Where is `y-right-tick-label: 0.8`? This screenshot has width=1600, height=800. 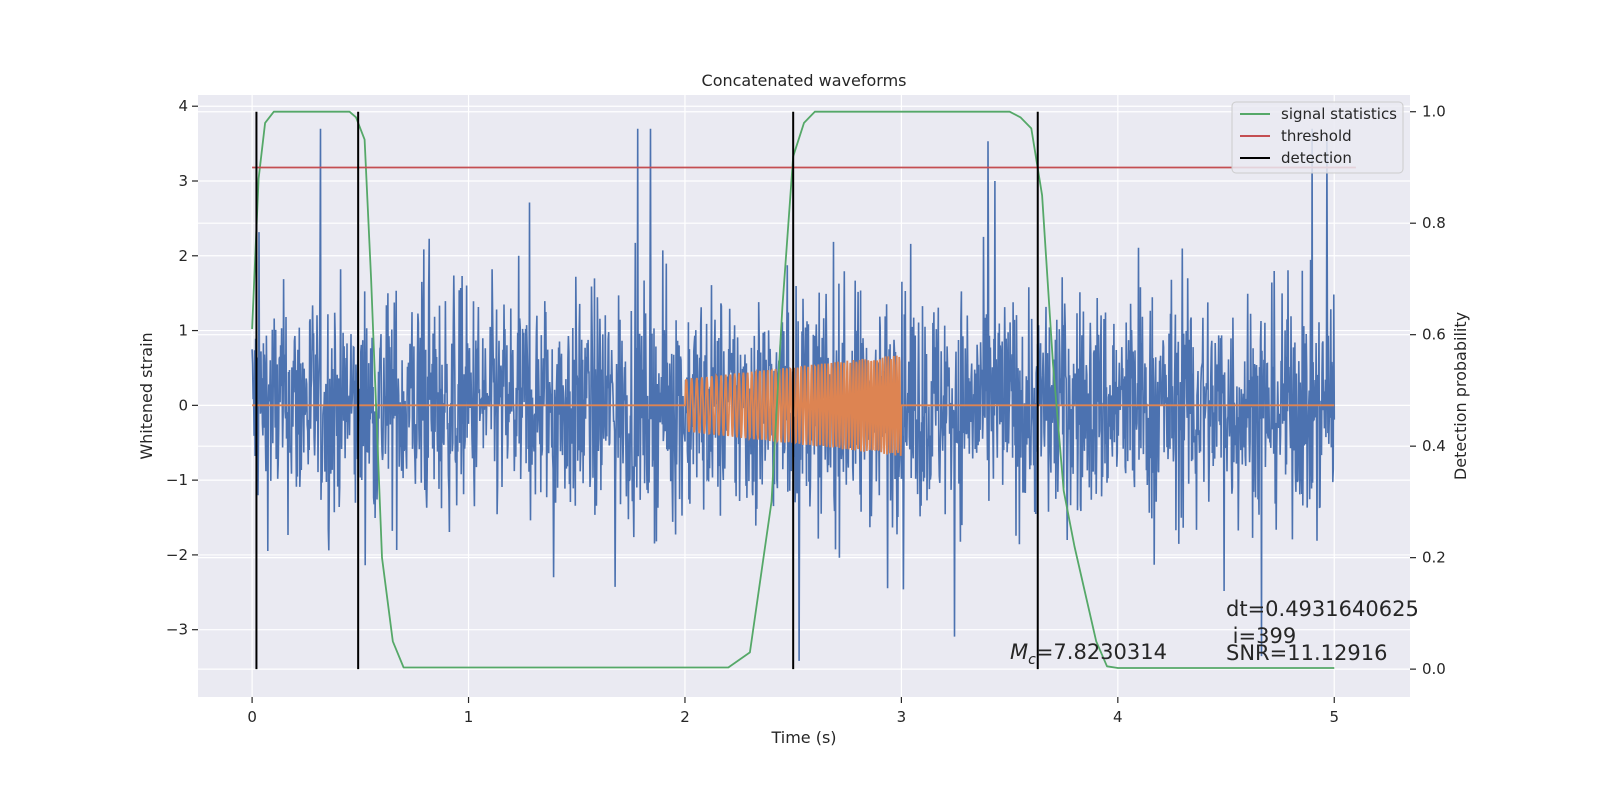
y-right-tick-label: 0.8 is located at coordinates (1434, 223).